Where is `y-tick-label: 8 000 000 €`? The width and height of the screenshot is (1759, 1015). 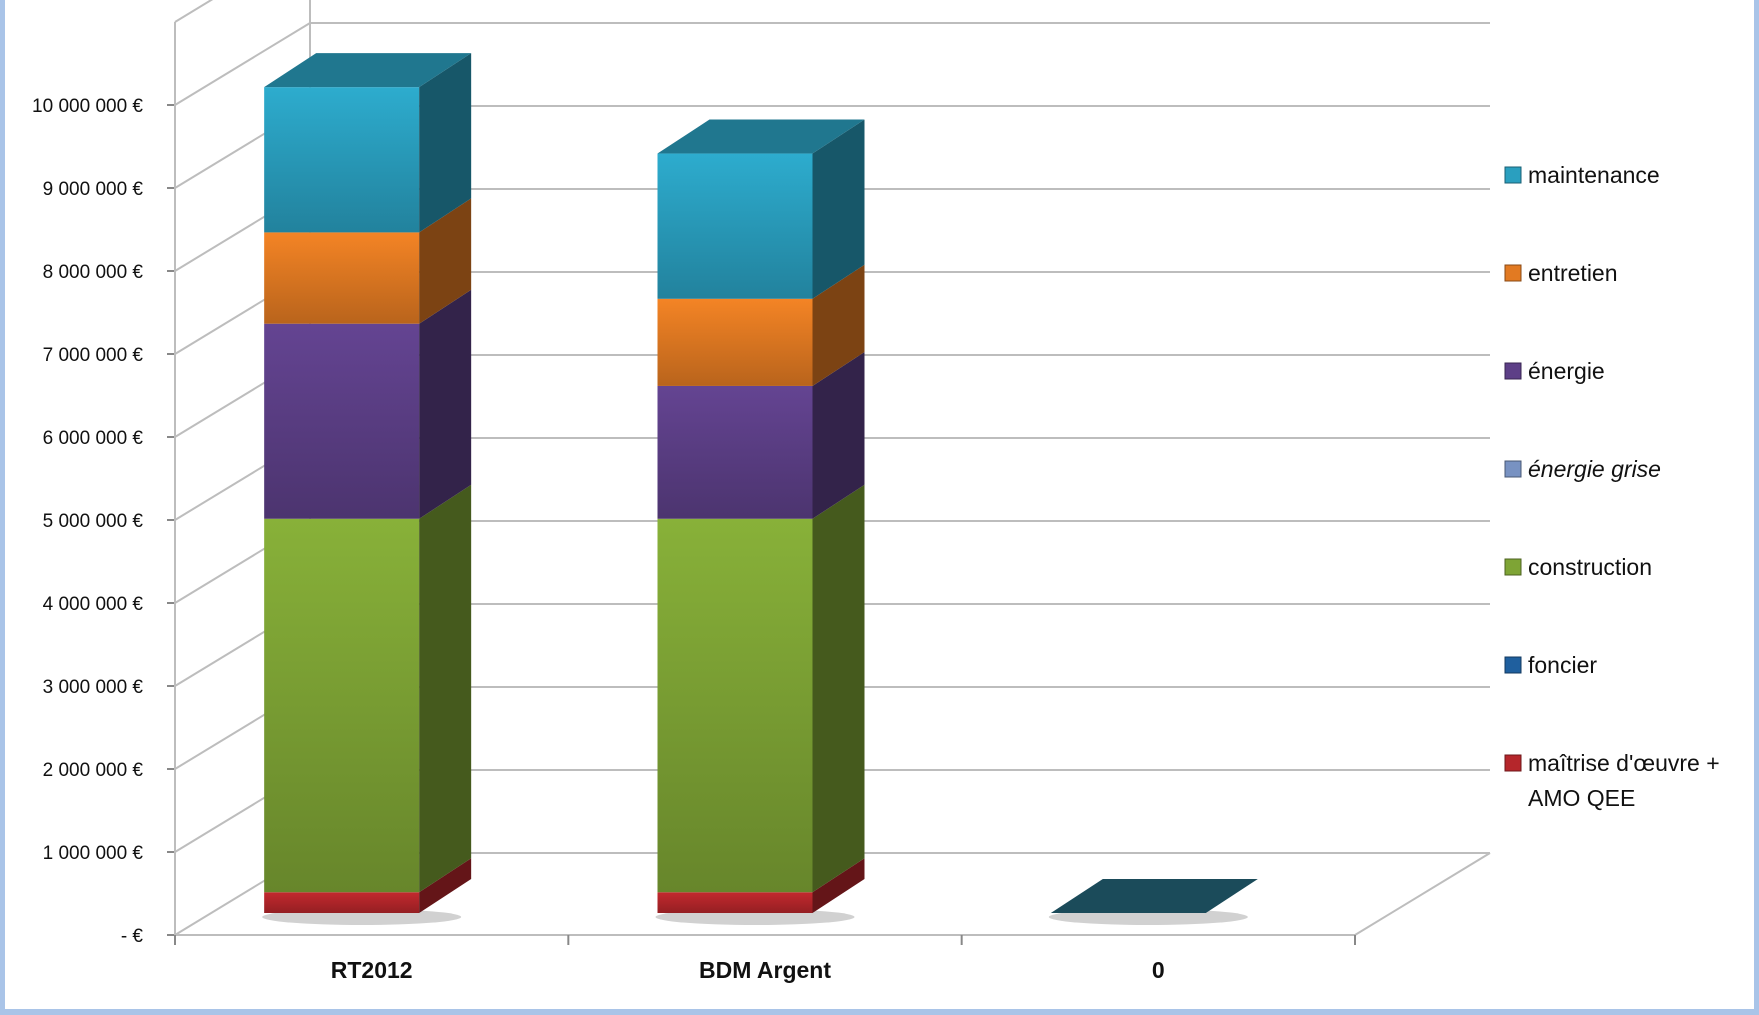
y-tick-label: 8 000 000 € is located at coordinates (93, 272).